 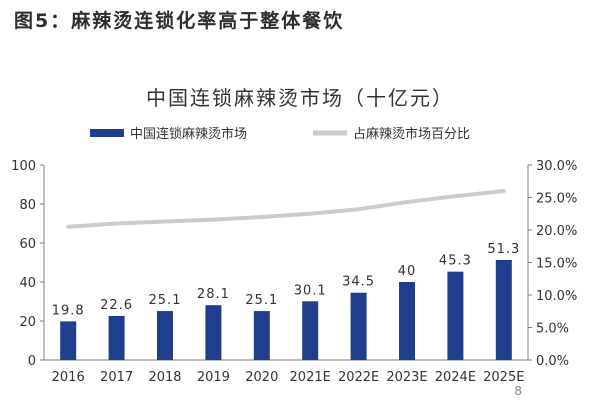 What do you see at coordinates (406, 377) in the screenshot?
I see `x-tick-label: 2023E` at bounding box center [406, 377].